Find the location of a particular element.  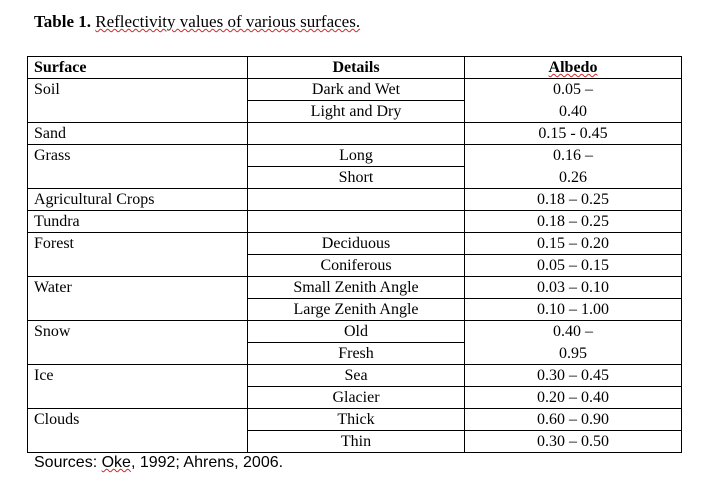

header-albedo: Albedo is located at coordinates (573, 67).